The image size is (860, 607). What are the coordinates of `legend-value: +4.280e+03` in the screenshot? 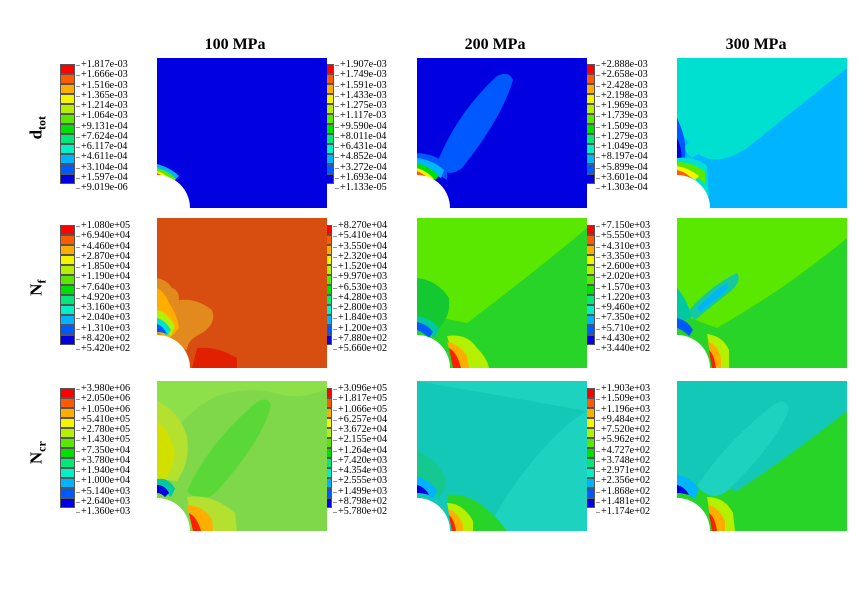 It's located at (360, 297).